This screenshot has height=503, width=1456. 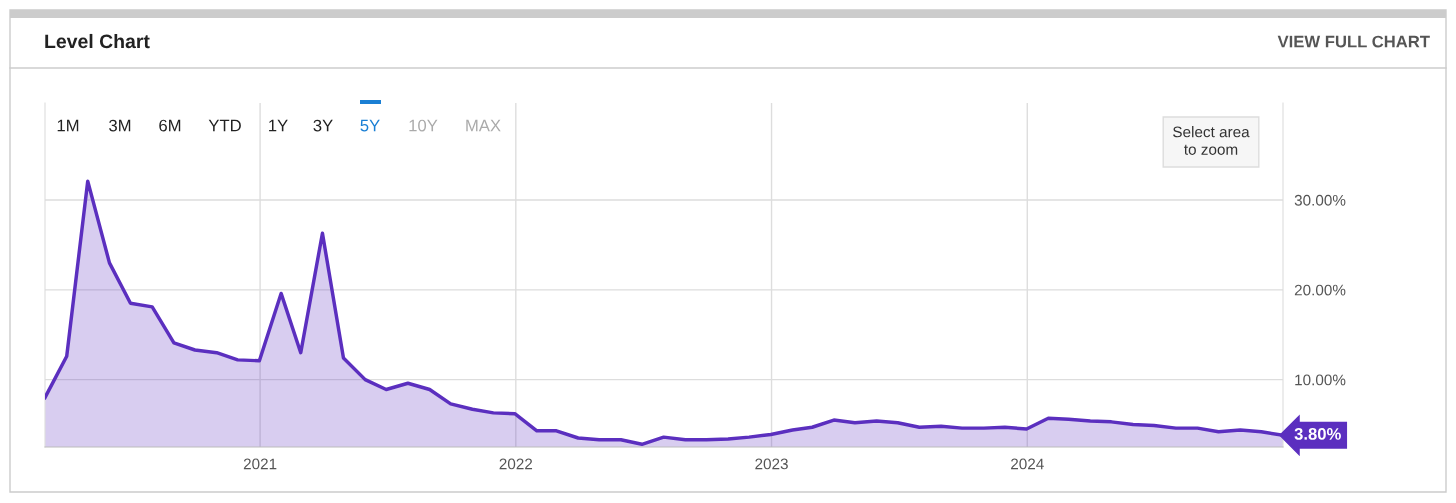 What do you see at coordinates (323, 125) in the screenshot?
I see `annotation: 3Y` at bounding box center [323, 125].